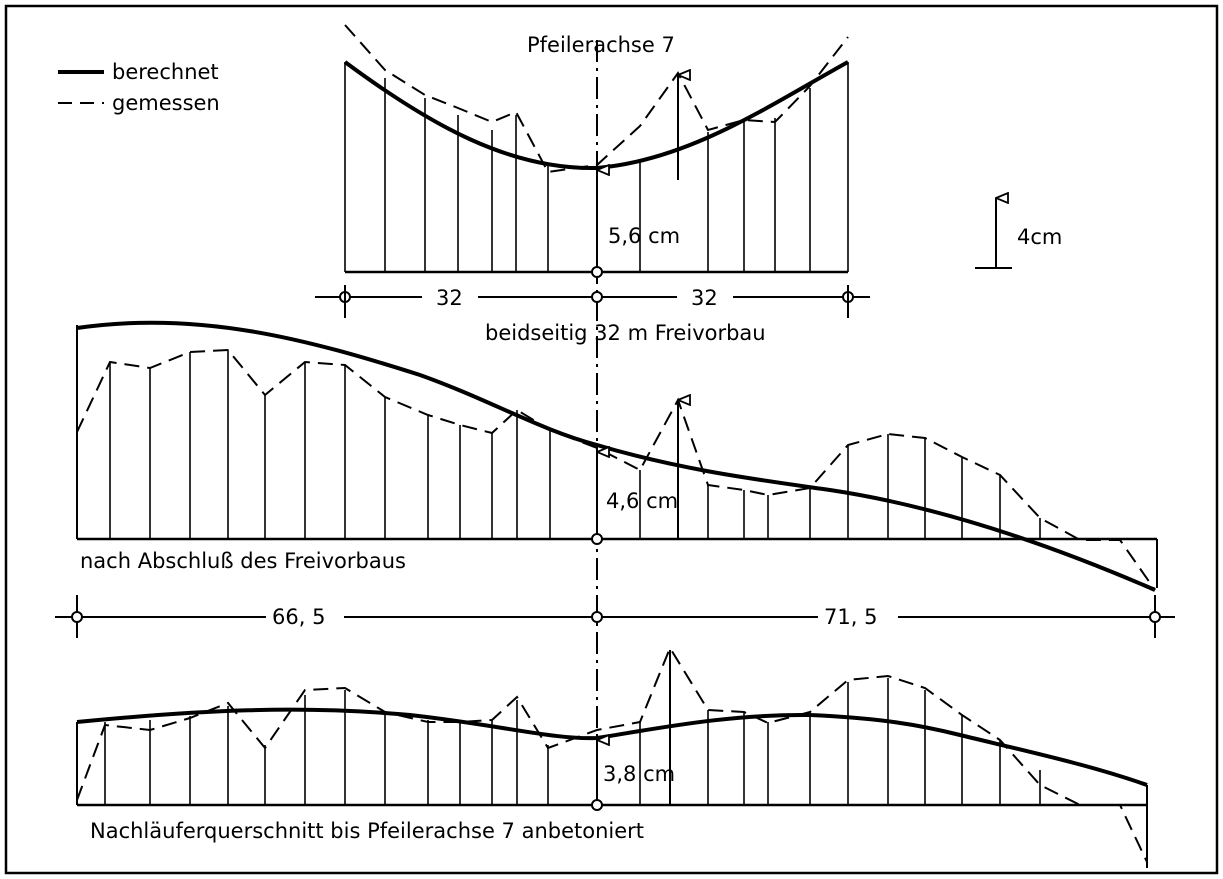 This screenshot has width=1223, height=879. What do you see at coordinates (139, 87) in the screenshot?
I see `legend: berechnet gemessen` at bounding box center [139, 87].